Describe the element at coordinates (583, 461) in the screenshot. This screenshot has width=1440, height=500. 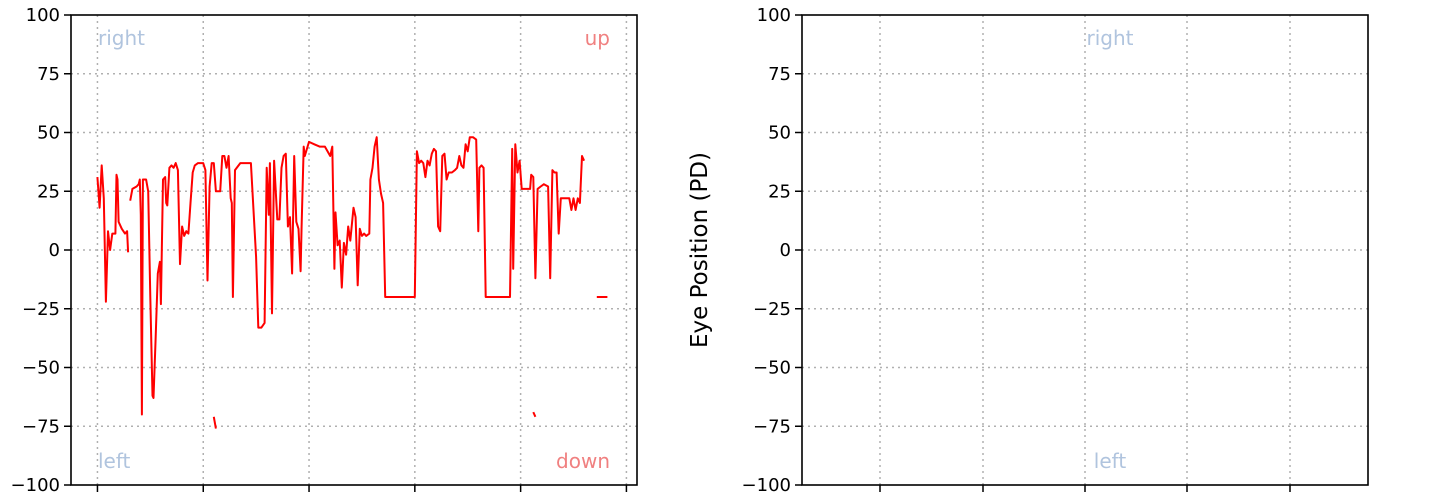
I see `corner-label-down: down` at that location.